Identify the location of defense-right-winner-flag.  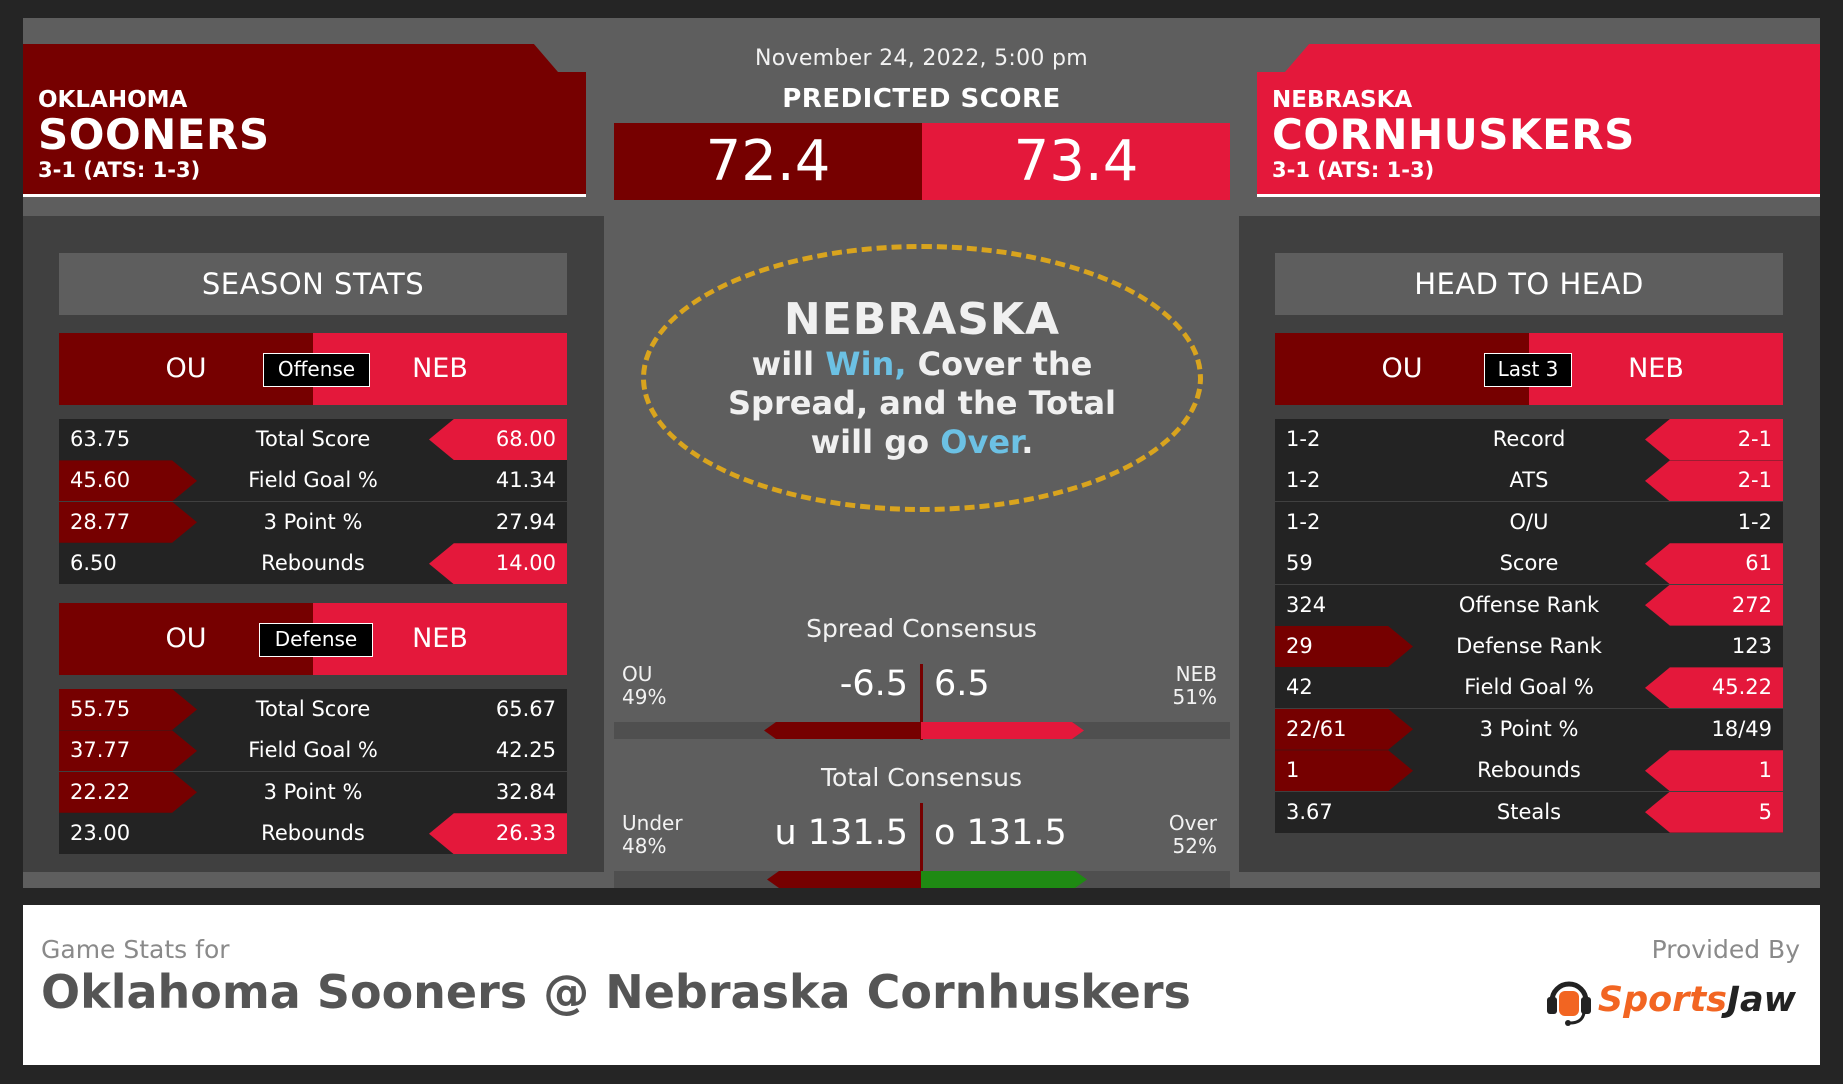
(498, 834).